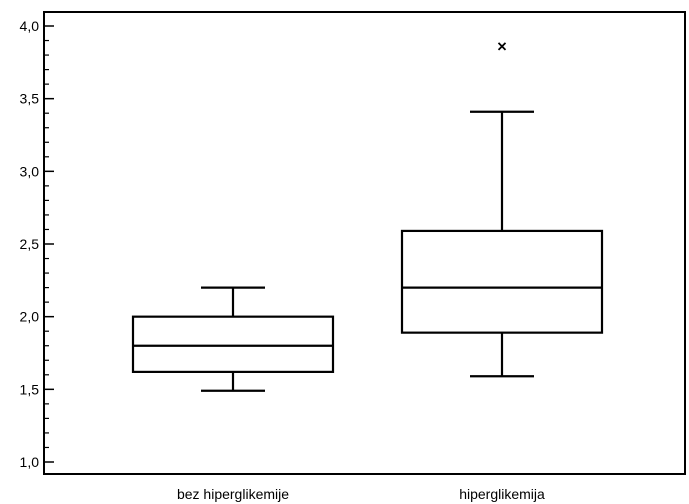 This screenshot has width=689, height=504. What do you see at coordinates (30, 26) in the screenshot?
I see `y-tick-label: 4,0` at bounding box center [30, 26].